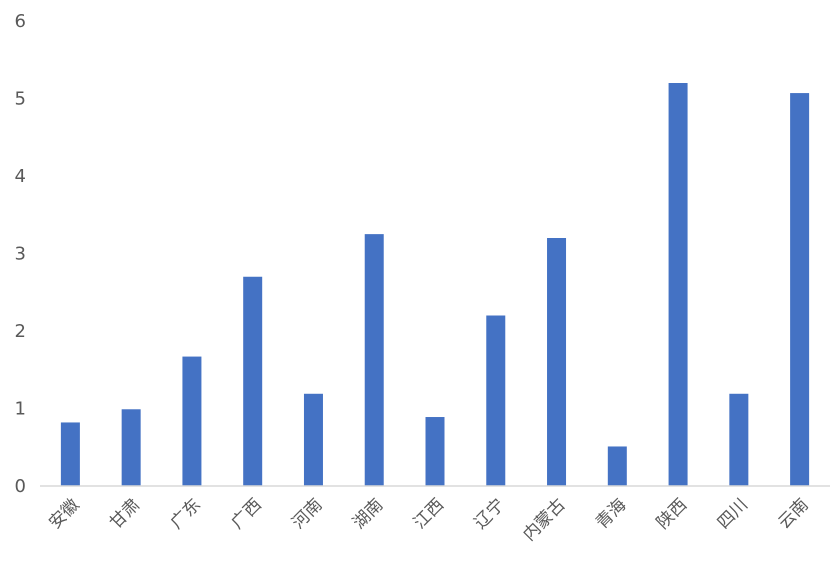  What do you see at coordinates (20, 409) in the screenshot?
I see `y-tick-label: 1` at bounding box center [20, 409].